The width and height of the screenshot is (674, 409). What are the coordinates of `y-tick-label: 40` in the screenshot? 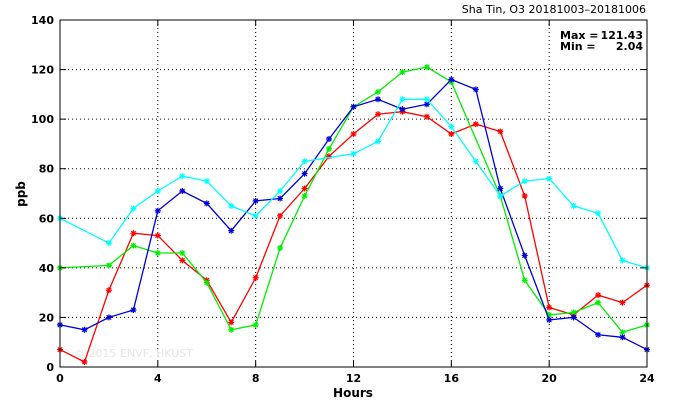 It's located at (47, 268).